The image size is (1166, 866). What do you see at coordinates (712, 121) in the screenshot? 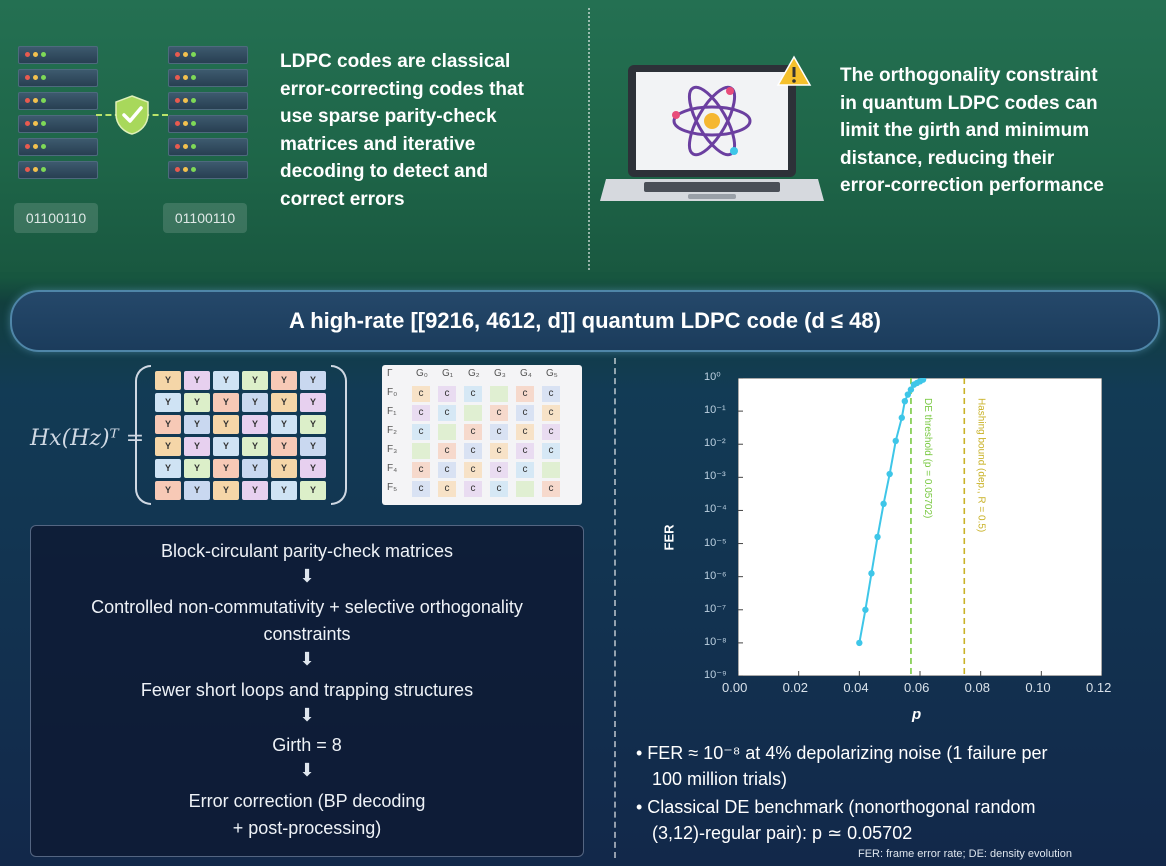
I see `atom-icon` at bounding box center [712, 121].